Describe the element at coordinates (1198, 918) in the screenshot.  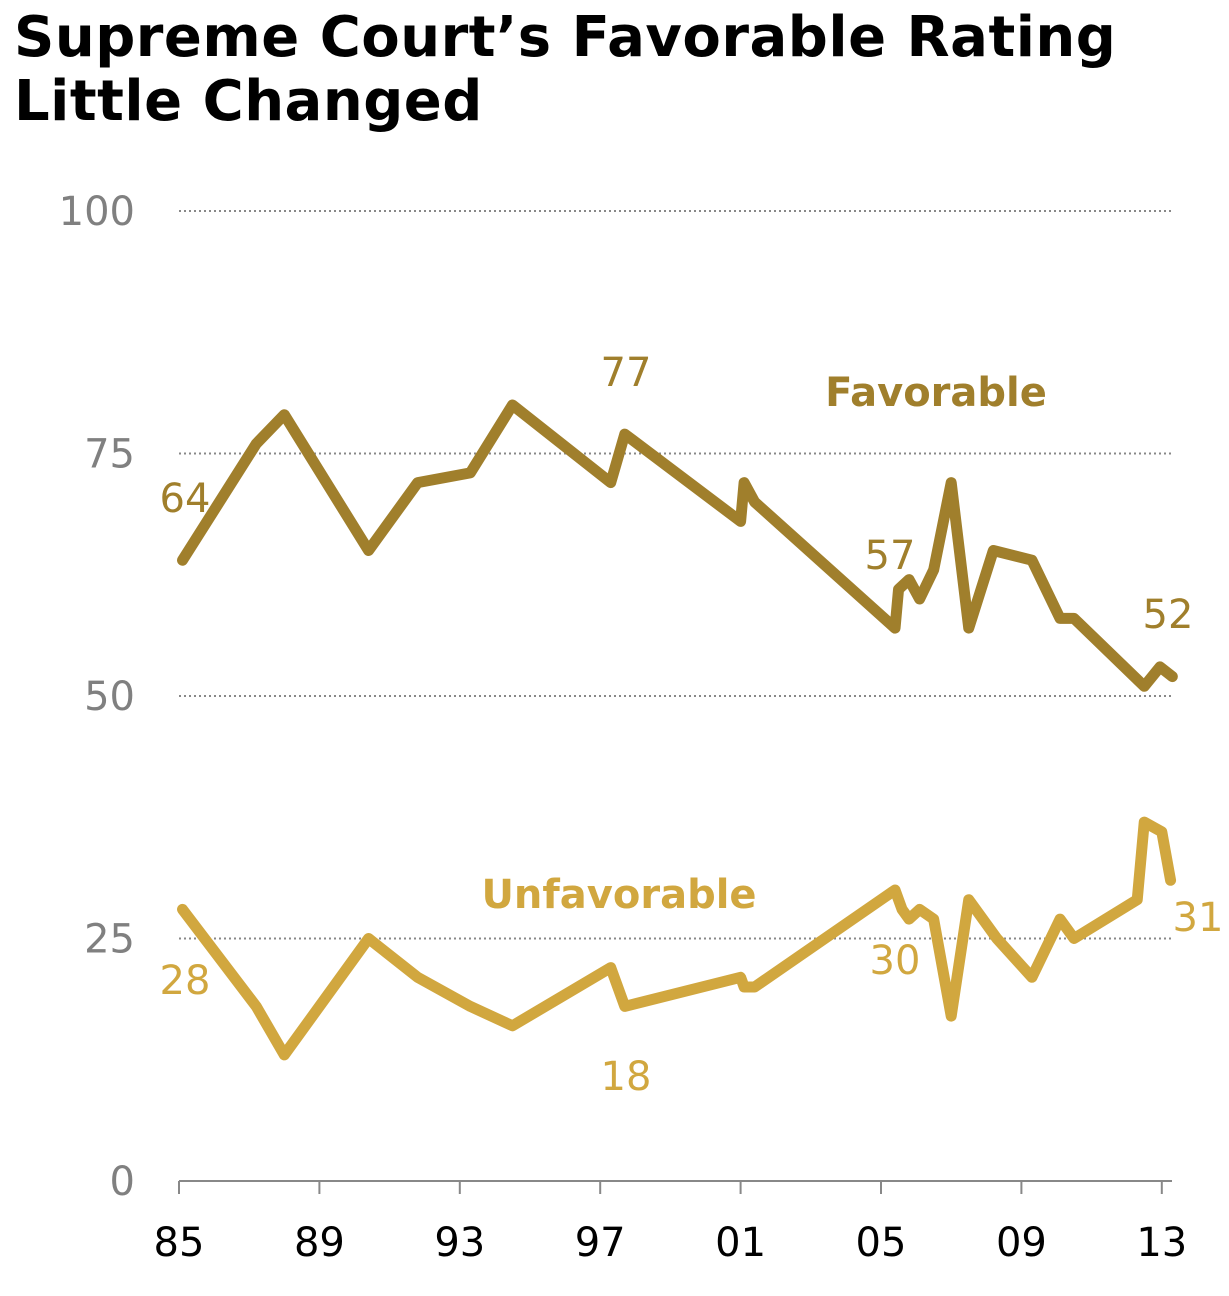
I see `data-label-unfav-31: 31` at that location.